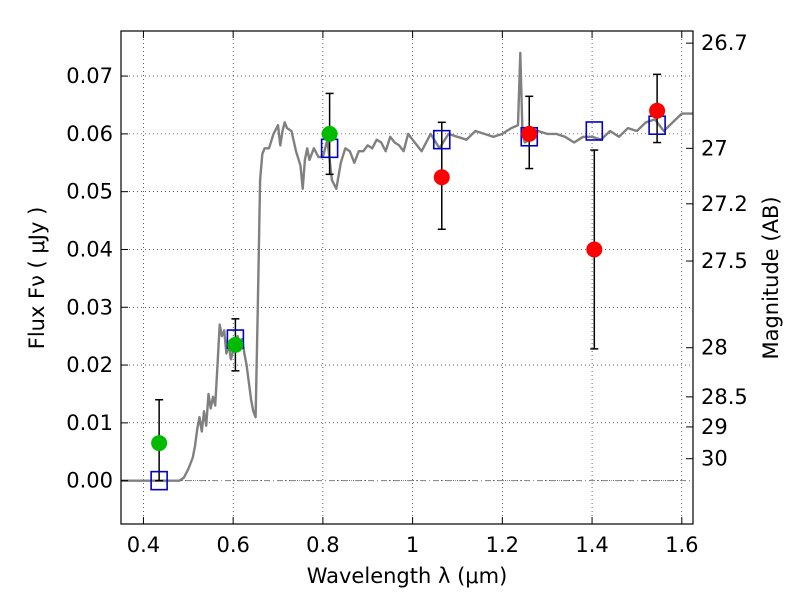 Image resolution: width=800 pixels, height=600 pixels. I want to click on magnitude-tick-labels: 26.7 27 27.2 27.5 28 28.5 29 30, so click(724, 251).